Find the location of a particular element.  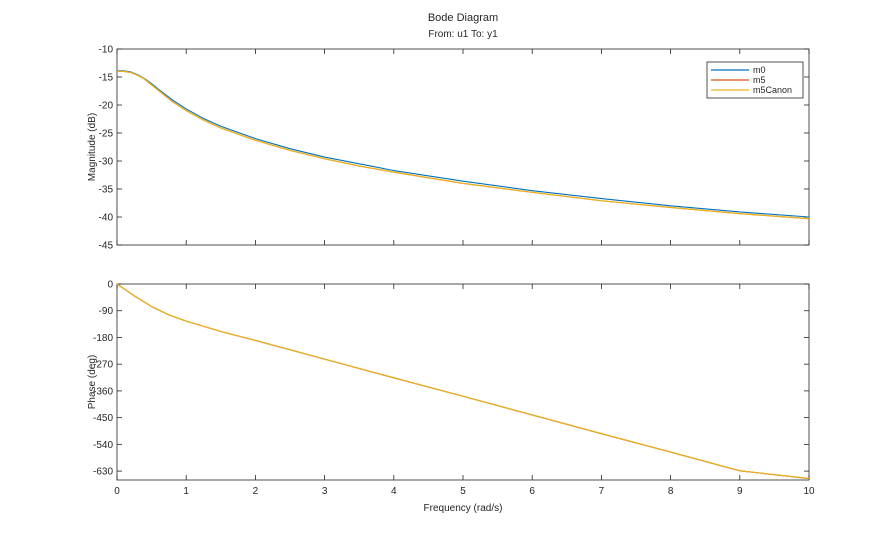

magnitude-y-tick-label: -20 is located at coordinates (106, 106).